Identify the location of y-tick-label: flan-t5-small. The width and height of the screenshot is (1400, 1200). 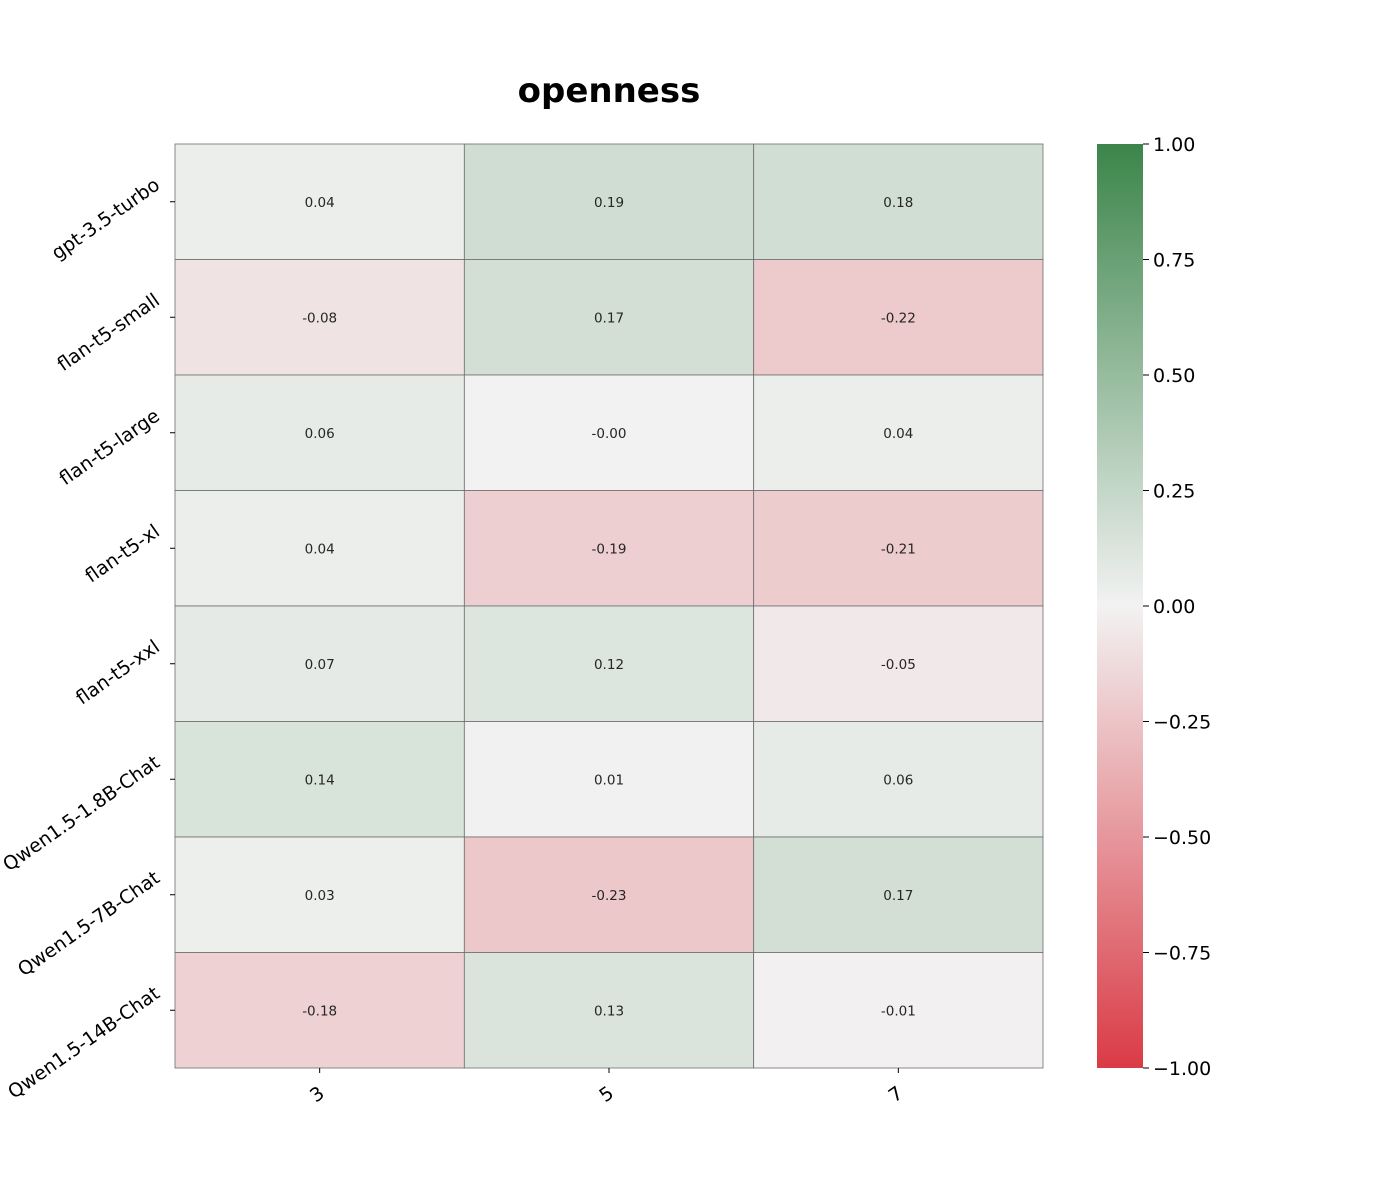
(108, 332).